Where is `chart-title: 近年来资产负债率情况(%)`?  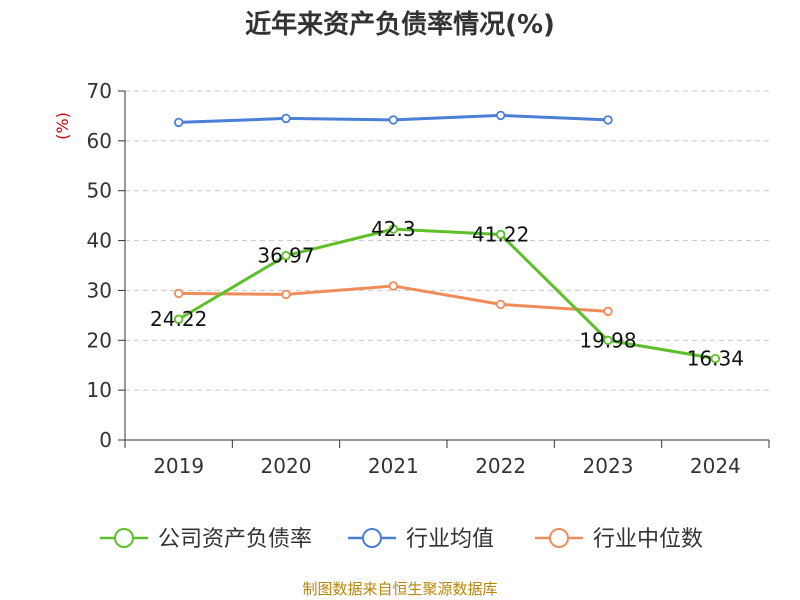 chart-title: 近年来资产负债率情况(%) is located at coordinates (400, 24).